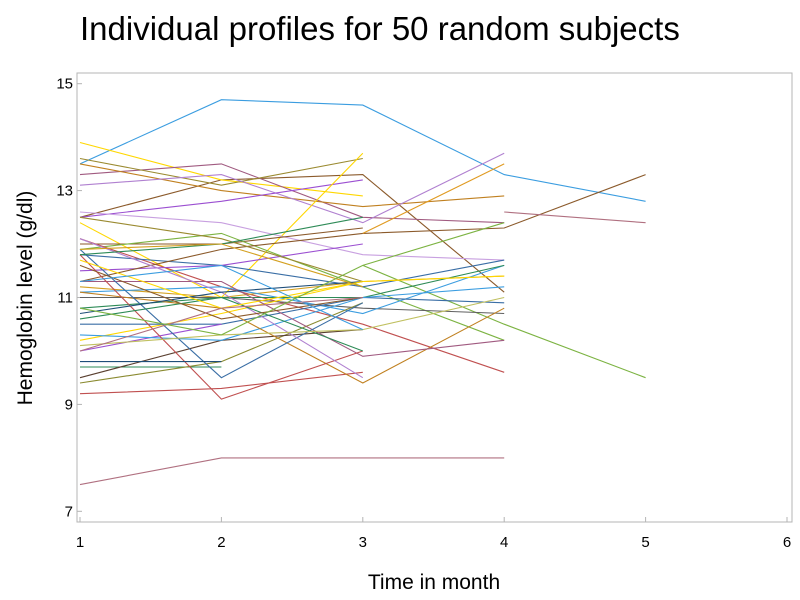 The image size is (800, 600). Describe the element at coordinates (64, 191) in the screenshot. I see `y-tick-label: 13` at that location.